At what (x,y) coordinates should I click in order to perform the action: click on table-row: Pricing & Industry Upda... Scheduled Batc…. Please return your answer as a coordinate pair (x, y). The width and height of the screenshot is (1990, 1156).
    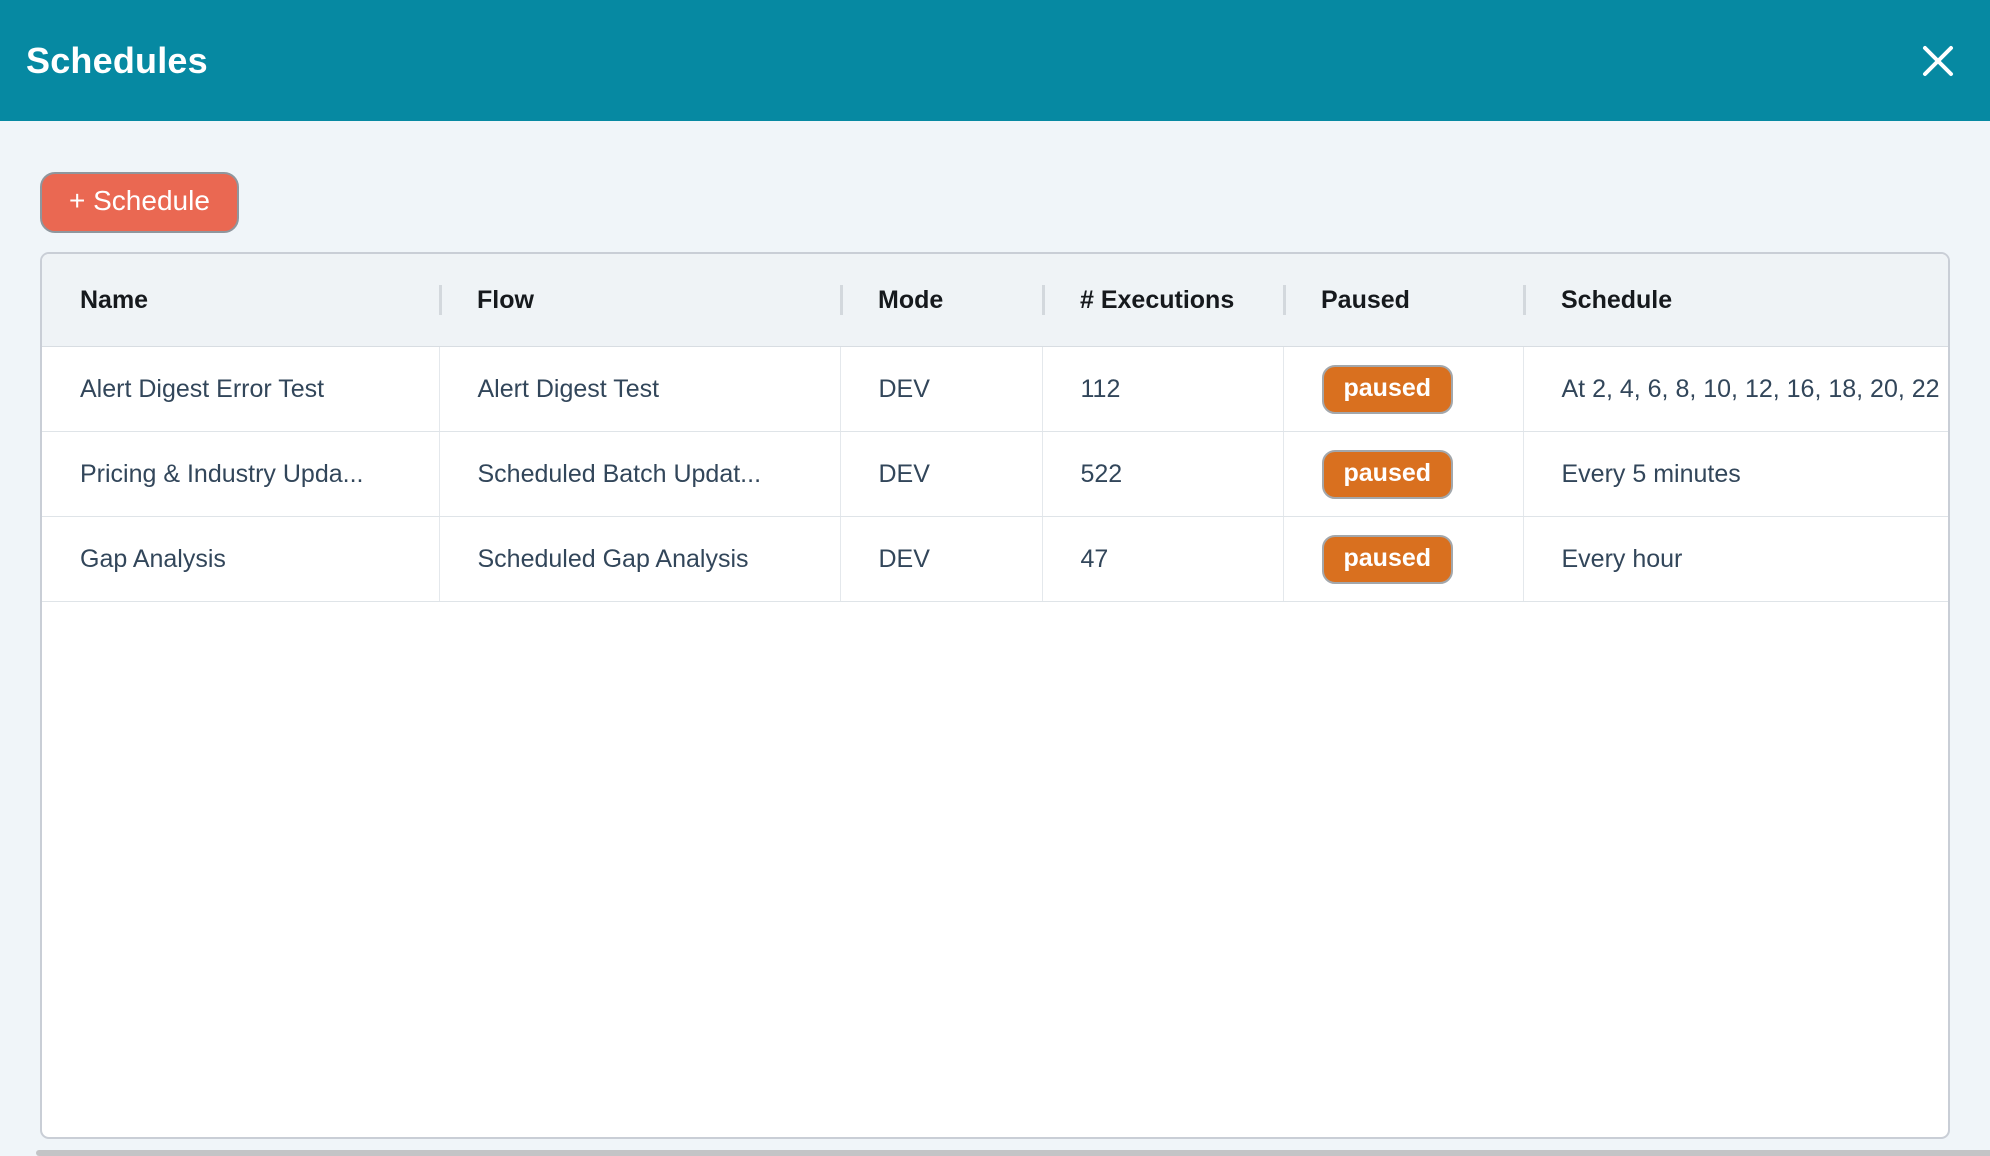
    Looking at the image, I should click on (995, 474).